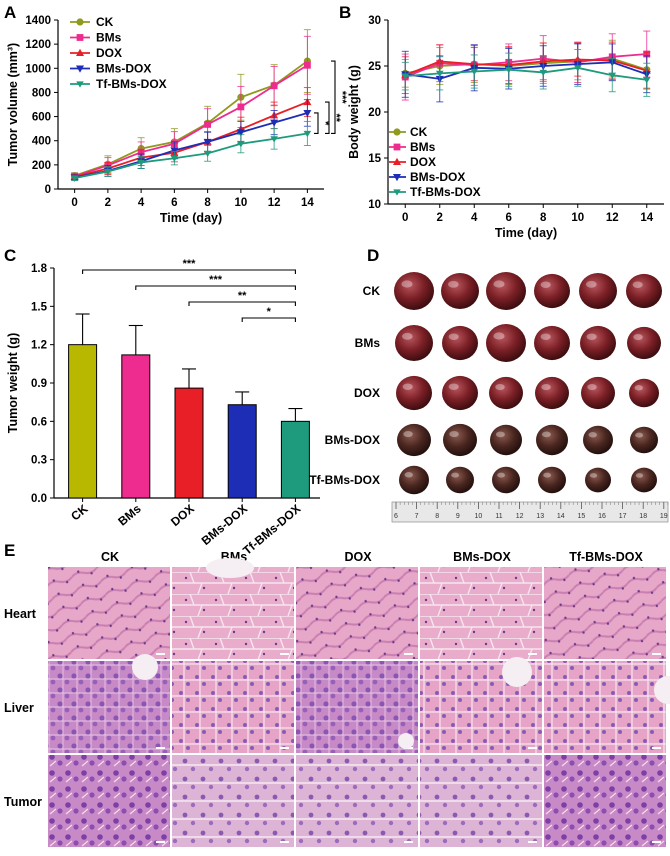 The height and width of the screenshot is (856, 670). I want to click on significance-label: **, so click(242, 296).